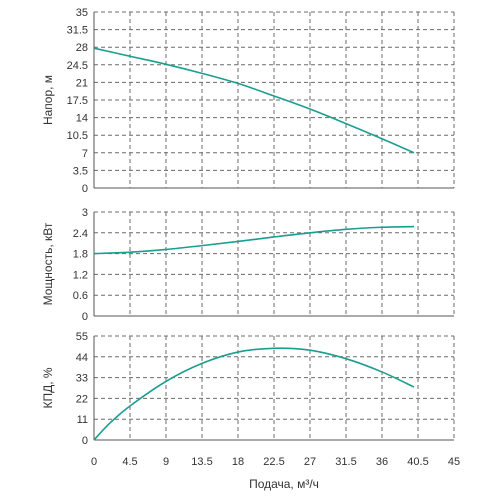 This screenshot has width=500, height=500. I want to click on y-tick-label: 1.2, so click(80, 275).